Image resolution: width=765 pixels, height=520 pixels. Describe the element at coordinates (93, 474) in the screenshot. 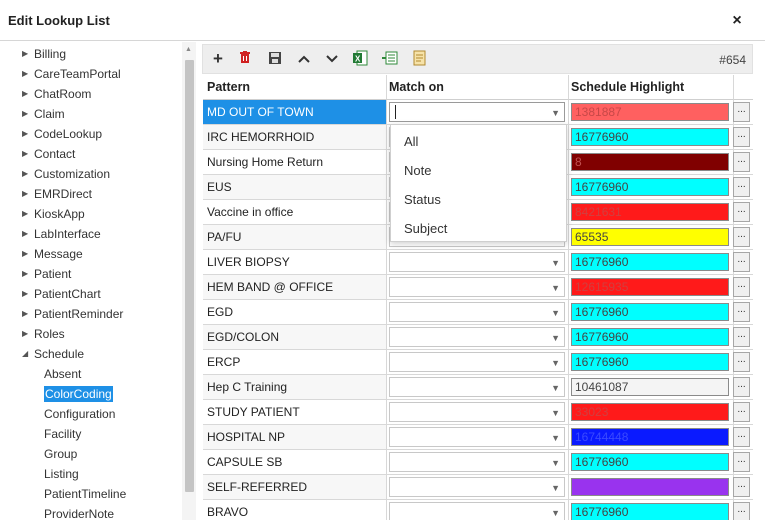

I see `tree-child-node: Listing` at that location.